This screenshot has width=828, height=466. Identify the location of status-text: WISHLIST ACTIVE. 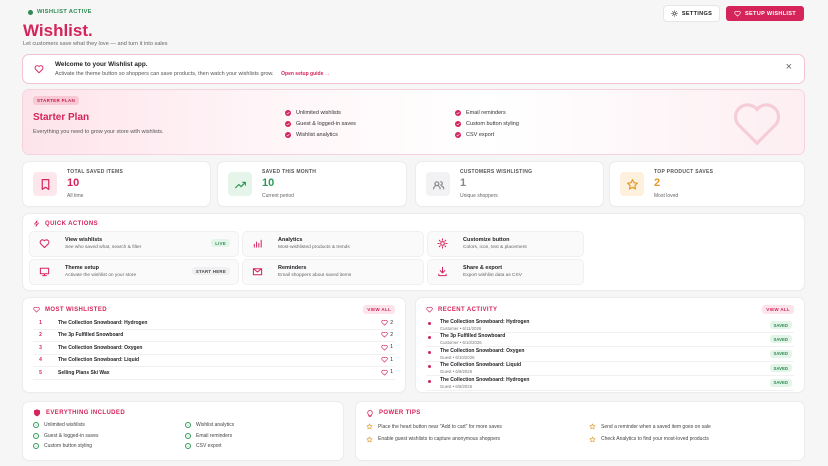
(64, 12).